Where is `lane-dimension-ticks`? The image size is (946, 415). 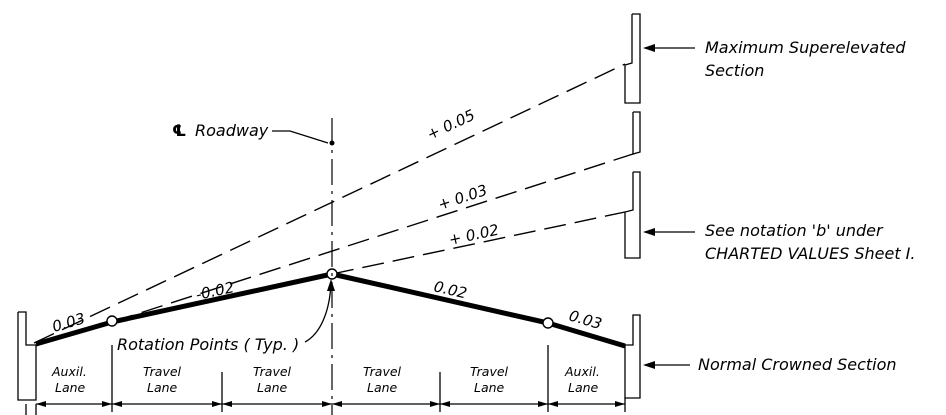 lane-dimension-ticks is located at coordinates (368, 378).